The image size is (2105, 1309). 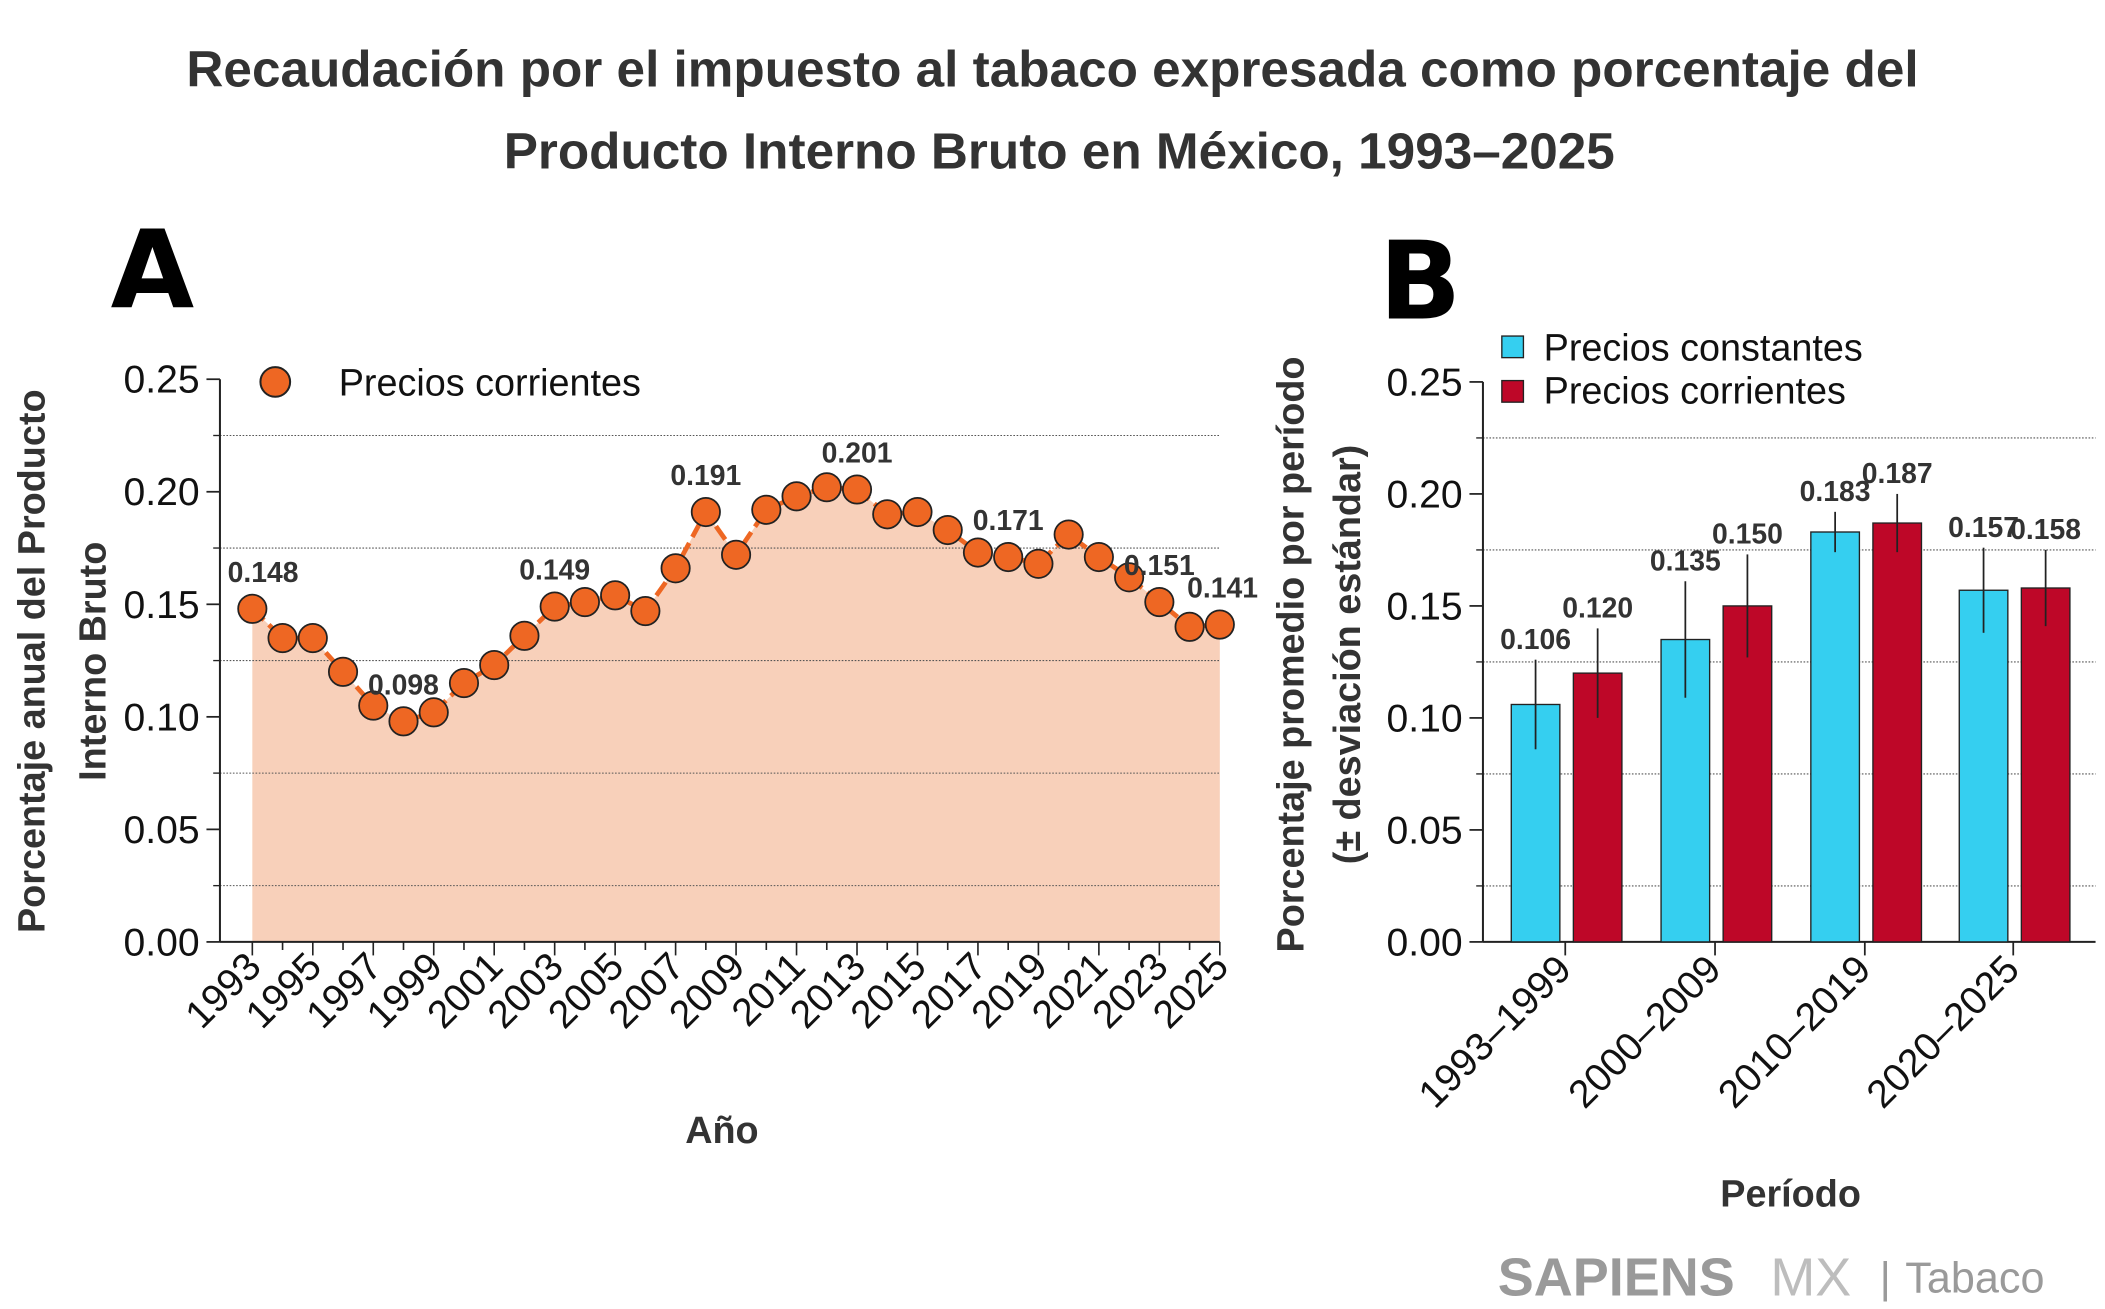 What do you see at coordinates (1974, 1279) in the screenshot?
I see `watermark-topic: Tabaco` at bounding box center [1974, 1279].